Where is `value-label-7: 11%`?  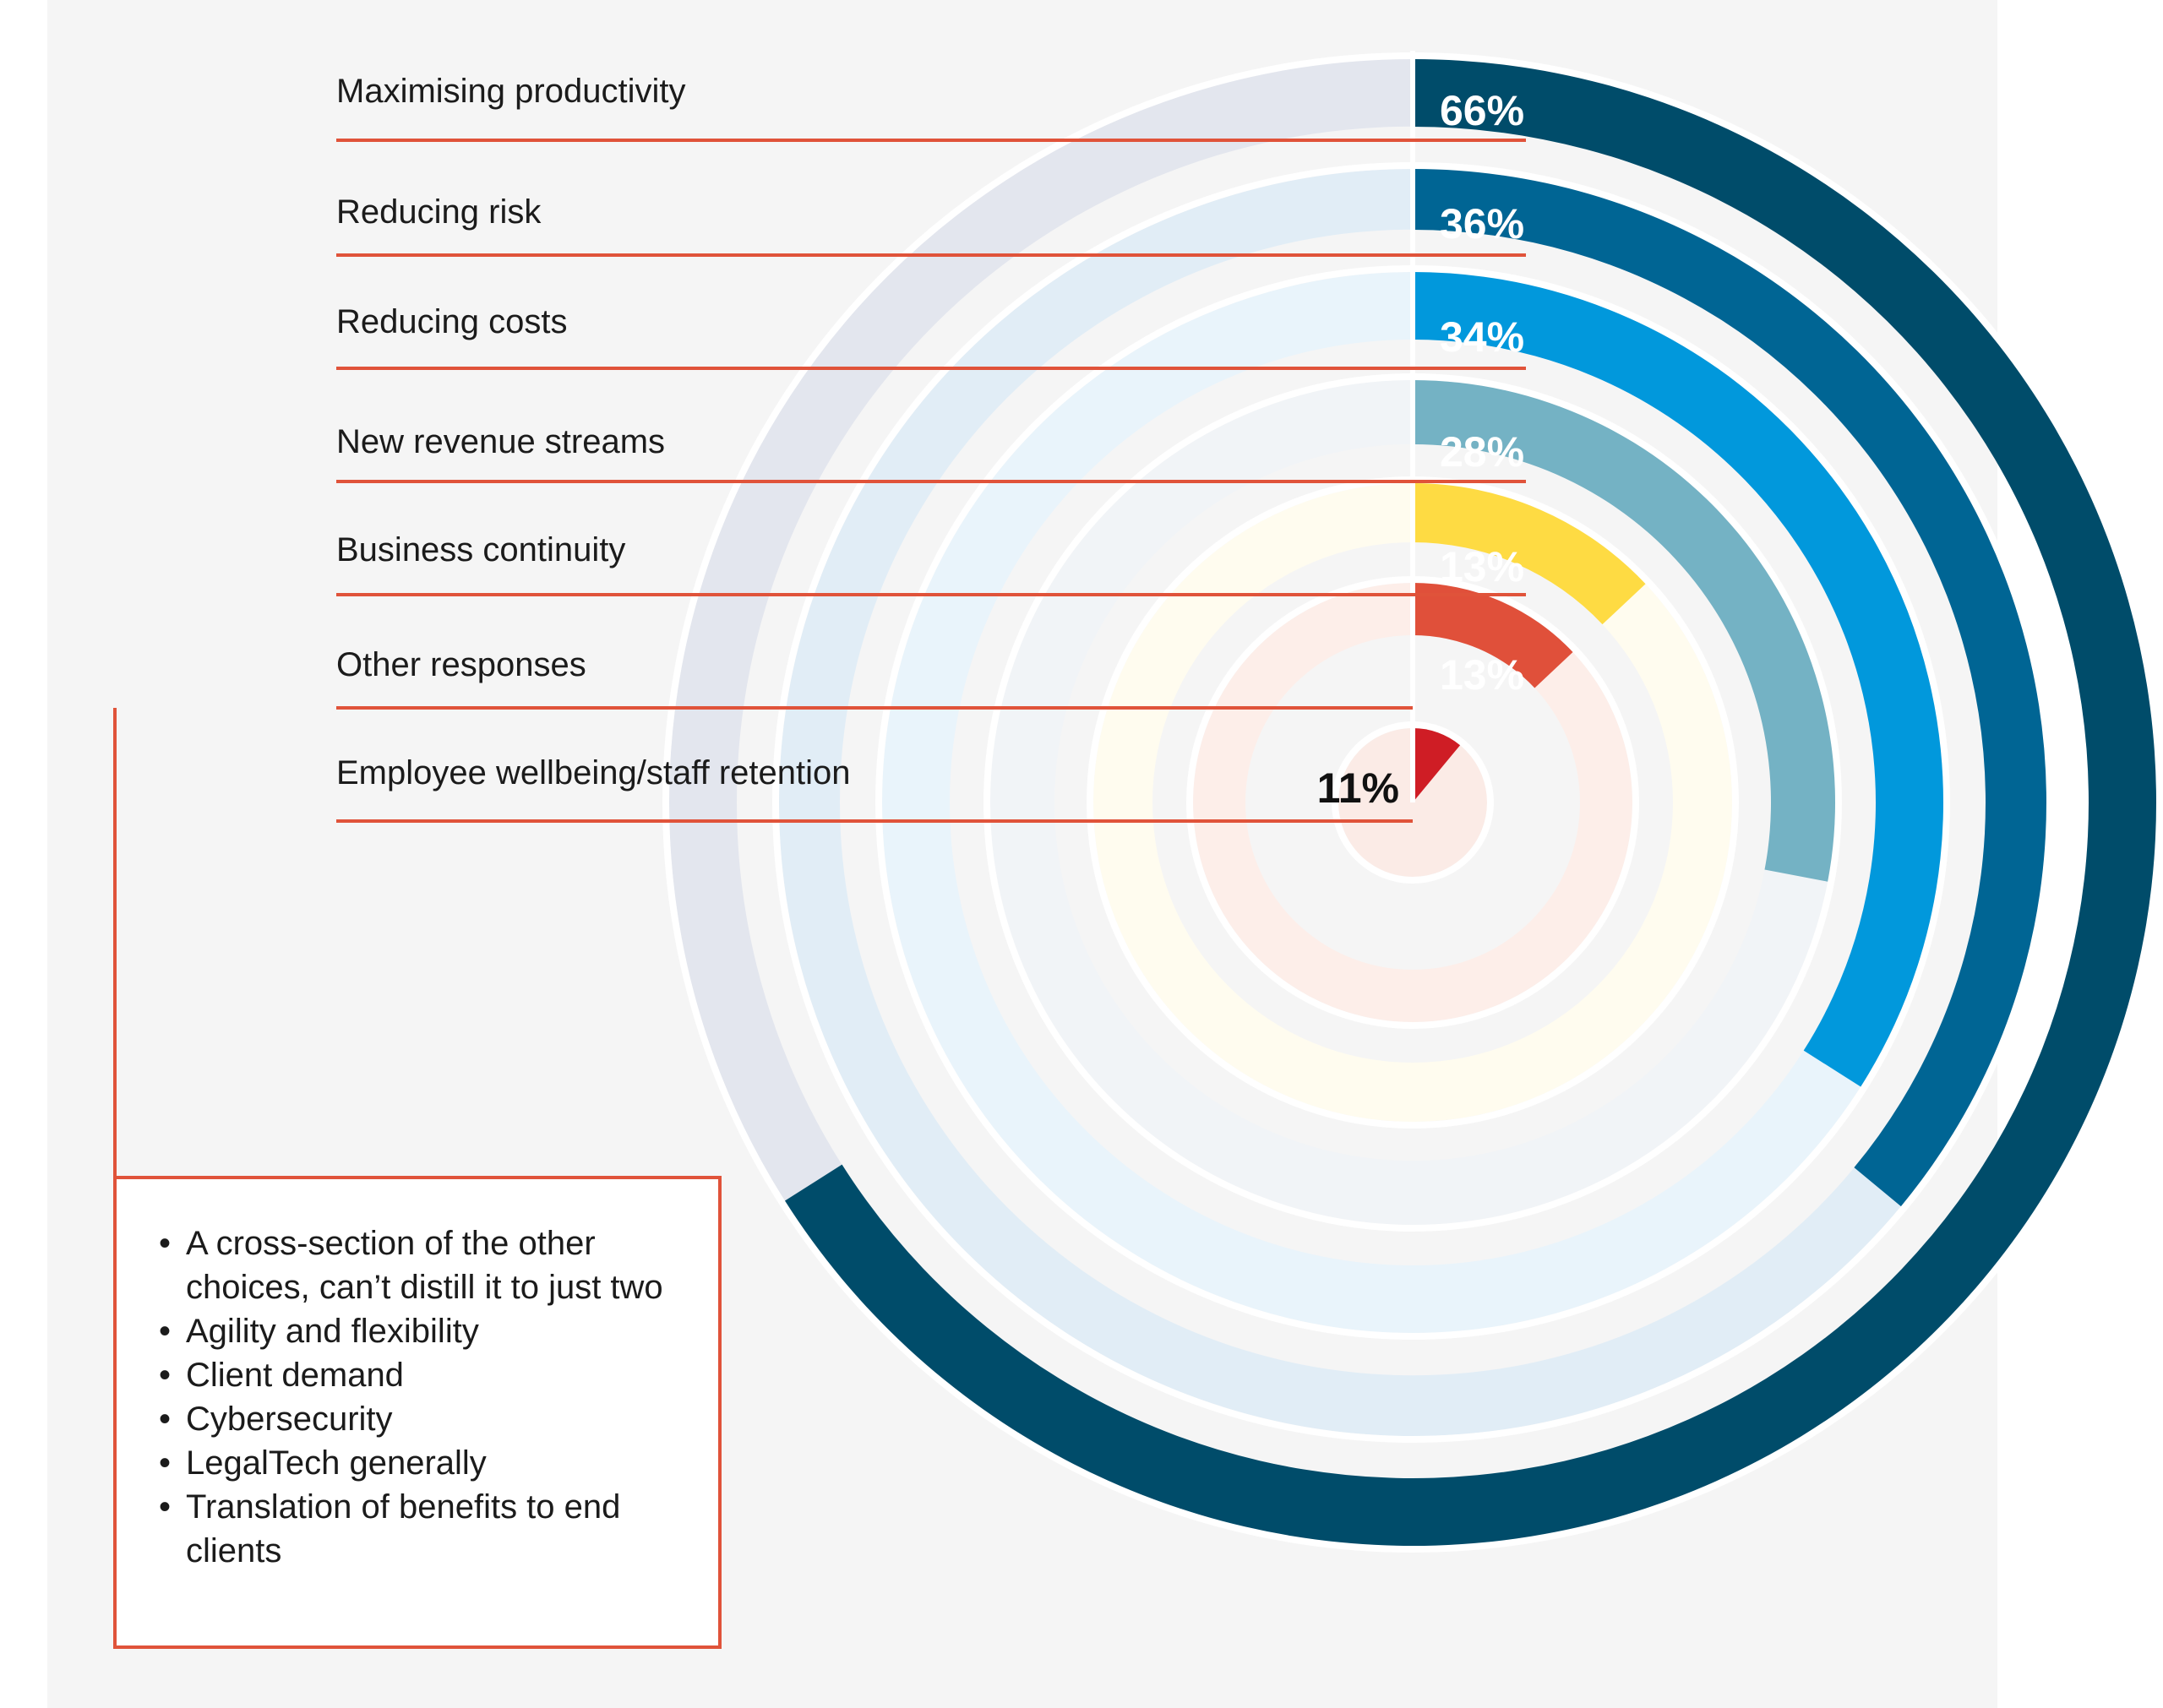
value-label-7: 11% is located at coordinates (1358, 788).